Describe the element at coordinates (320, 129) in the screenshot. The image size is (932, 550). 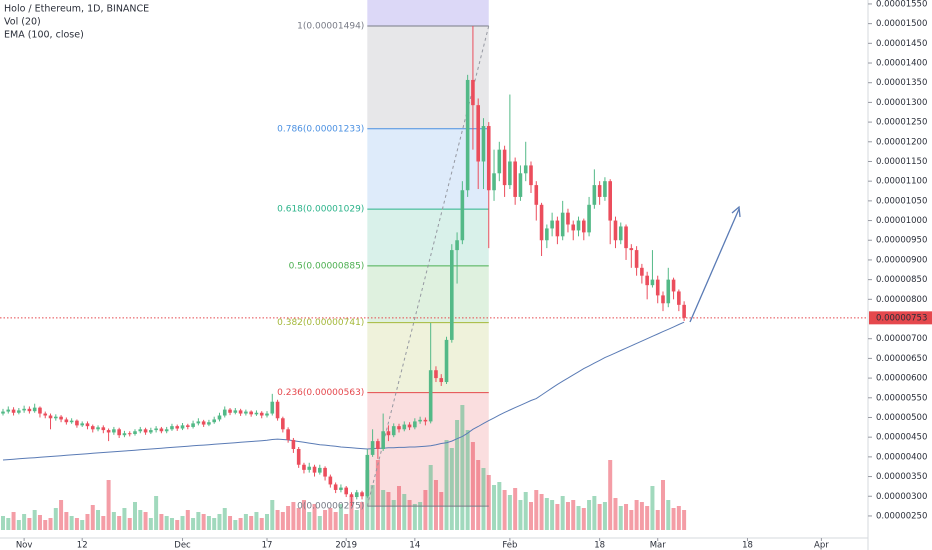
I see `fib-level-label: 0.786(0.00001233)` at that location.